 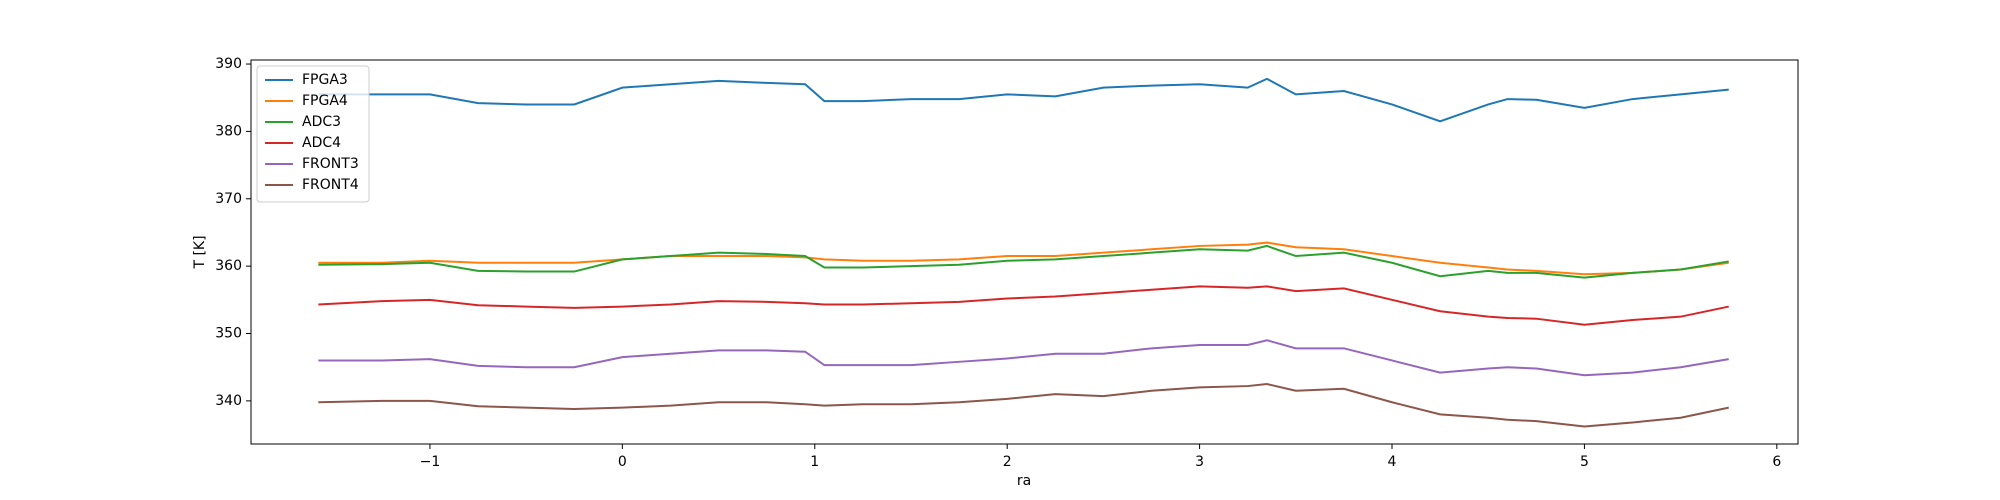 What do you see at coordinates (330, 185) in the screenshot?
I see `legend-label: FRONT4` at bounding box center [330, 185].